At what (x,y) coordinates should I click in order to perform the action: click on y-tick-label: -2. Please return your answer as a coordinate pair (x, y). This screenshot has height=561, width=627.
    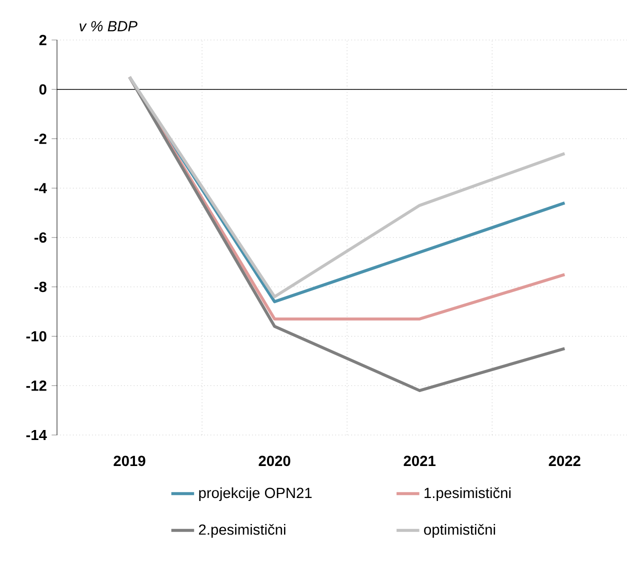
    Looking at the image, I should click on (40, 139).